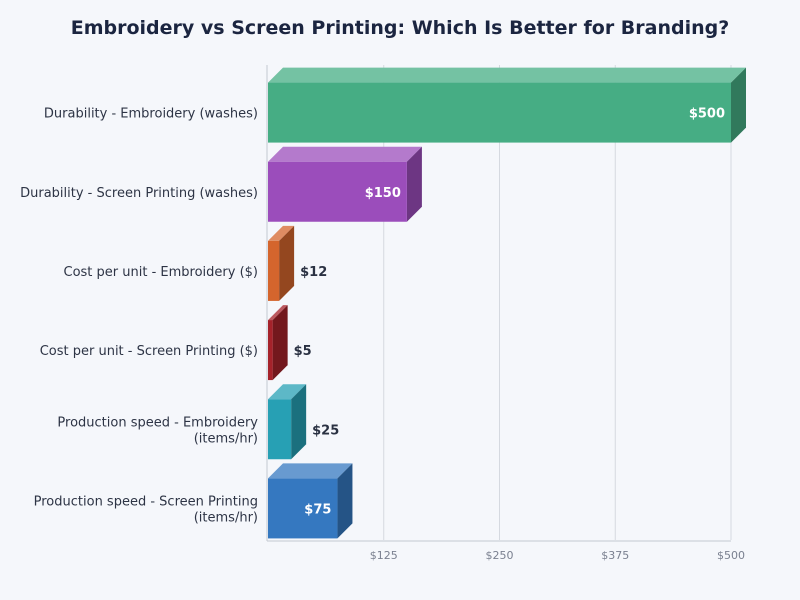 The height and width of the screenshot is (600, 800). Describe the element at coordinates (303, 351) in the screenshot. I see `data-label: $5` at that location.